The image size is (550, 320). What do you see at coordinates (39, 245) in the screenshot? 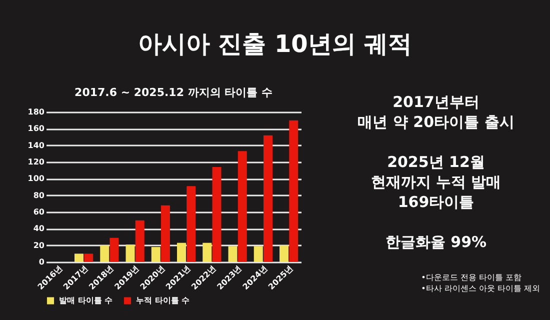
I see `y-tick-label: 20` at bounding box center [39, 245].